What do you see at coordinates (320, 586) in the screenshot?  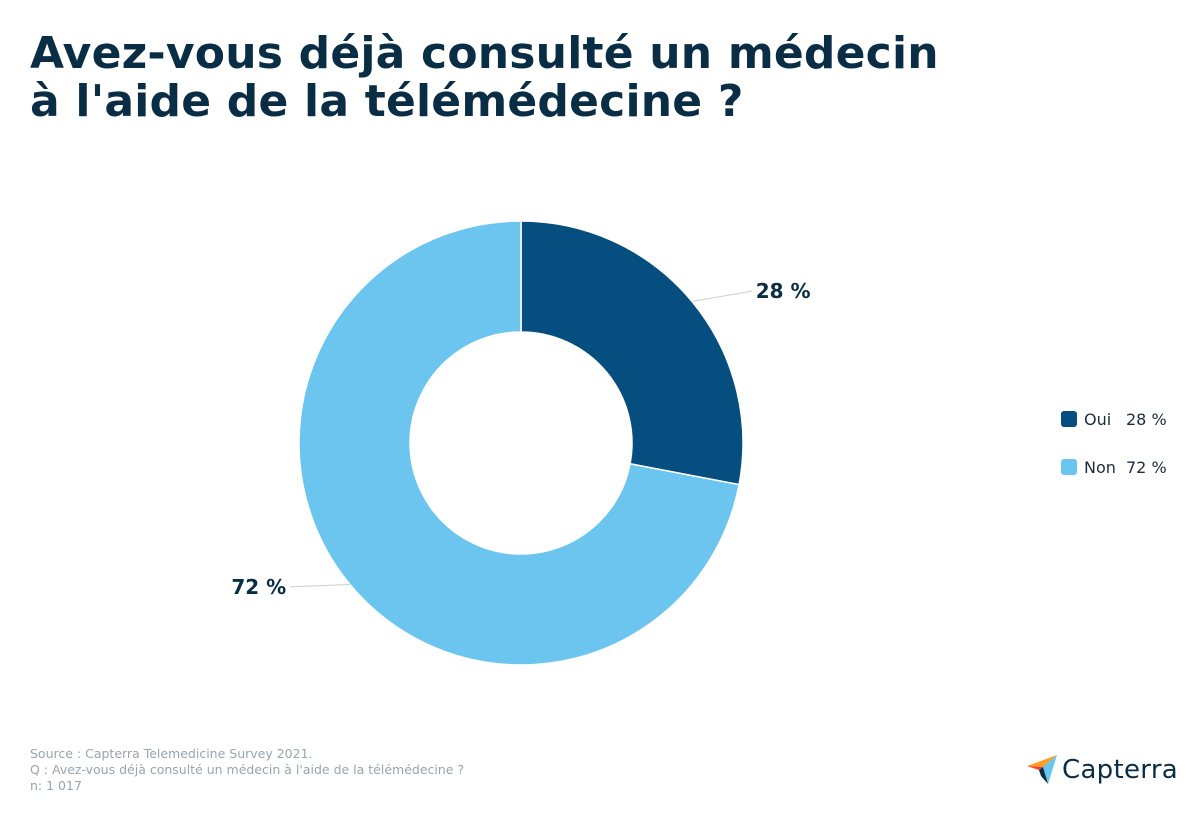 I see `leader-line-non` at bounding box center [320, 586].